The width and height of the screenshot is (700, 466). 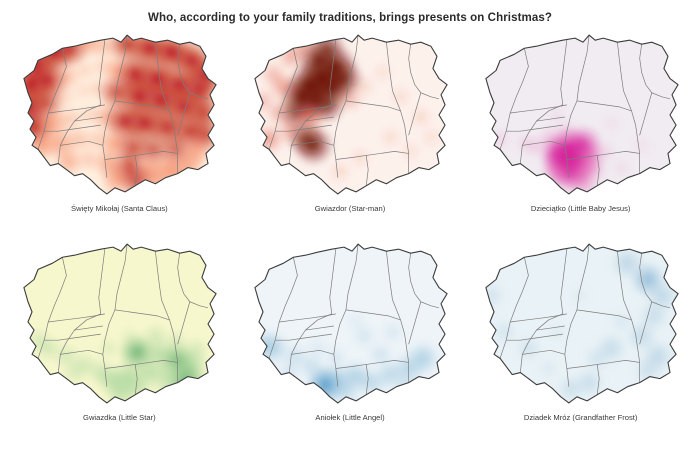 I want to click on map-panel-gwiazdka: Gwiazdka (Little Star), so click(x=119, y=339).